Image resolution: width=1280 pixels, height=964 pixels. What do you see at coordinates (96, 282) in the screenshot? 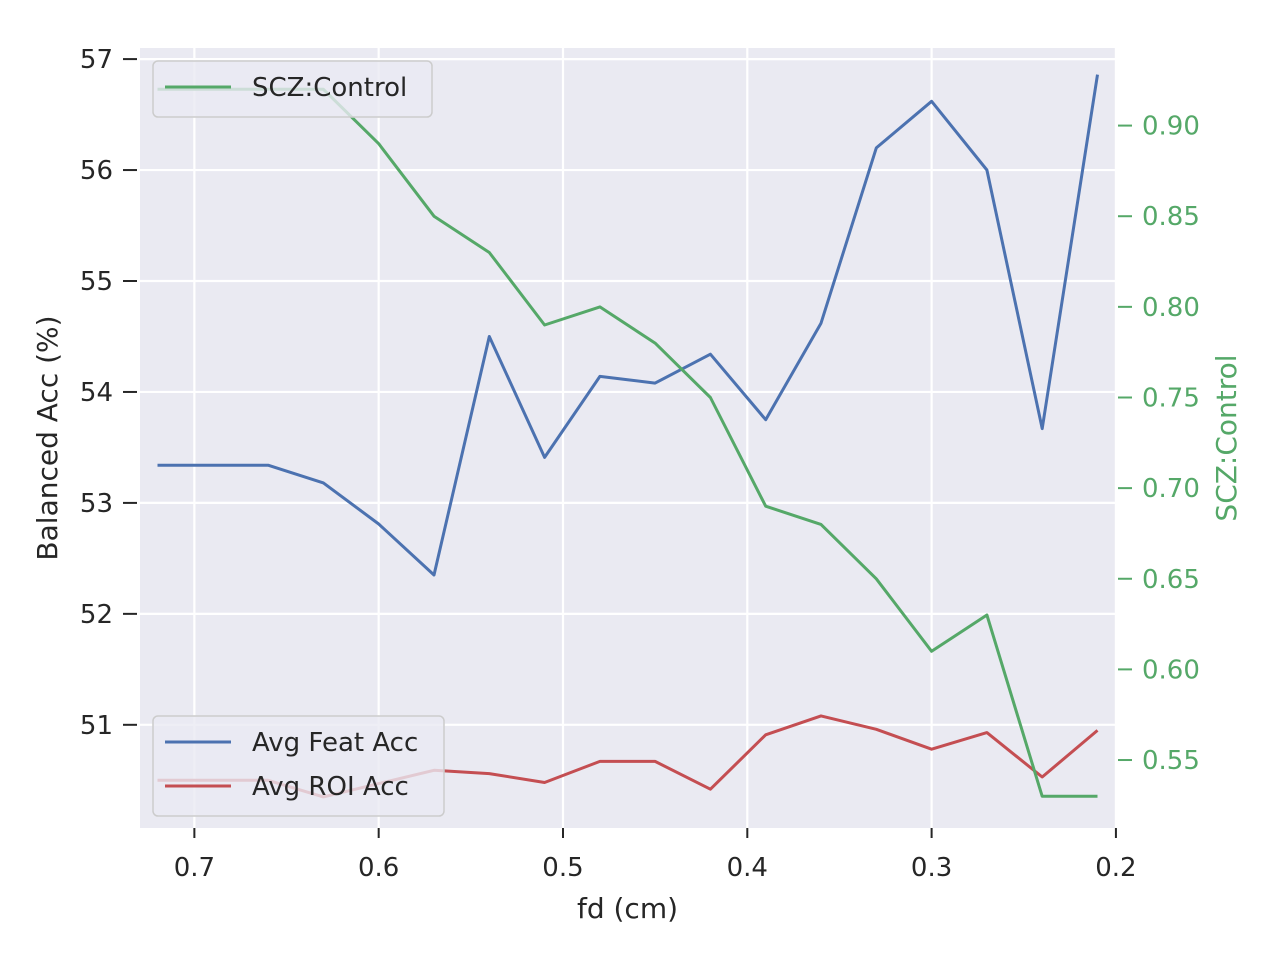
I see `y-left-tick-label: 55` at bounding box center [96, 282].